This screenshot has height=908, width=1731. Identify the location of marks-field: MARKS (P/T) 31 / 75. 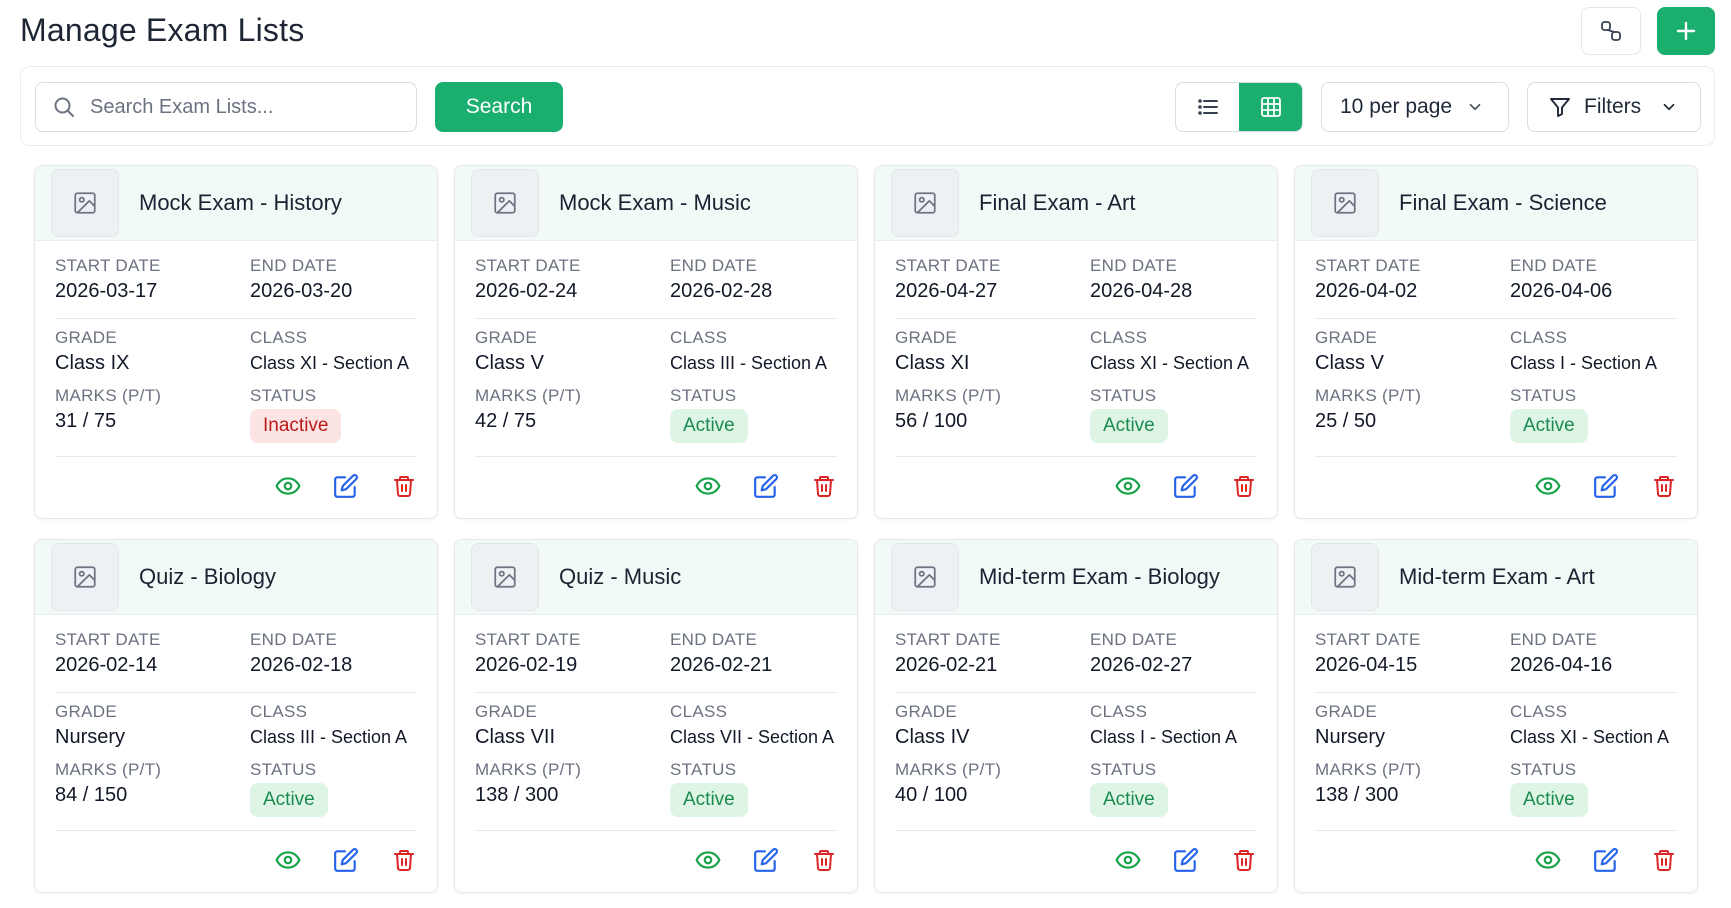
(152, 420).